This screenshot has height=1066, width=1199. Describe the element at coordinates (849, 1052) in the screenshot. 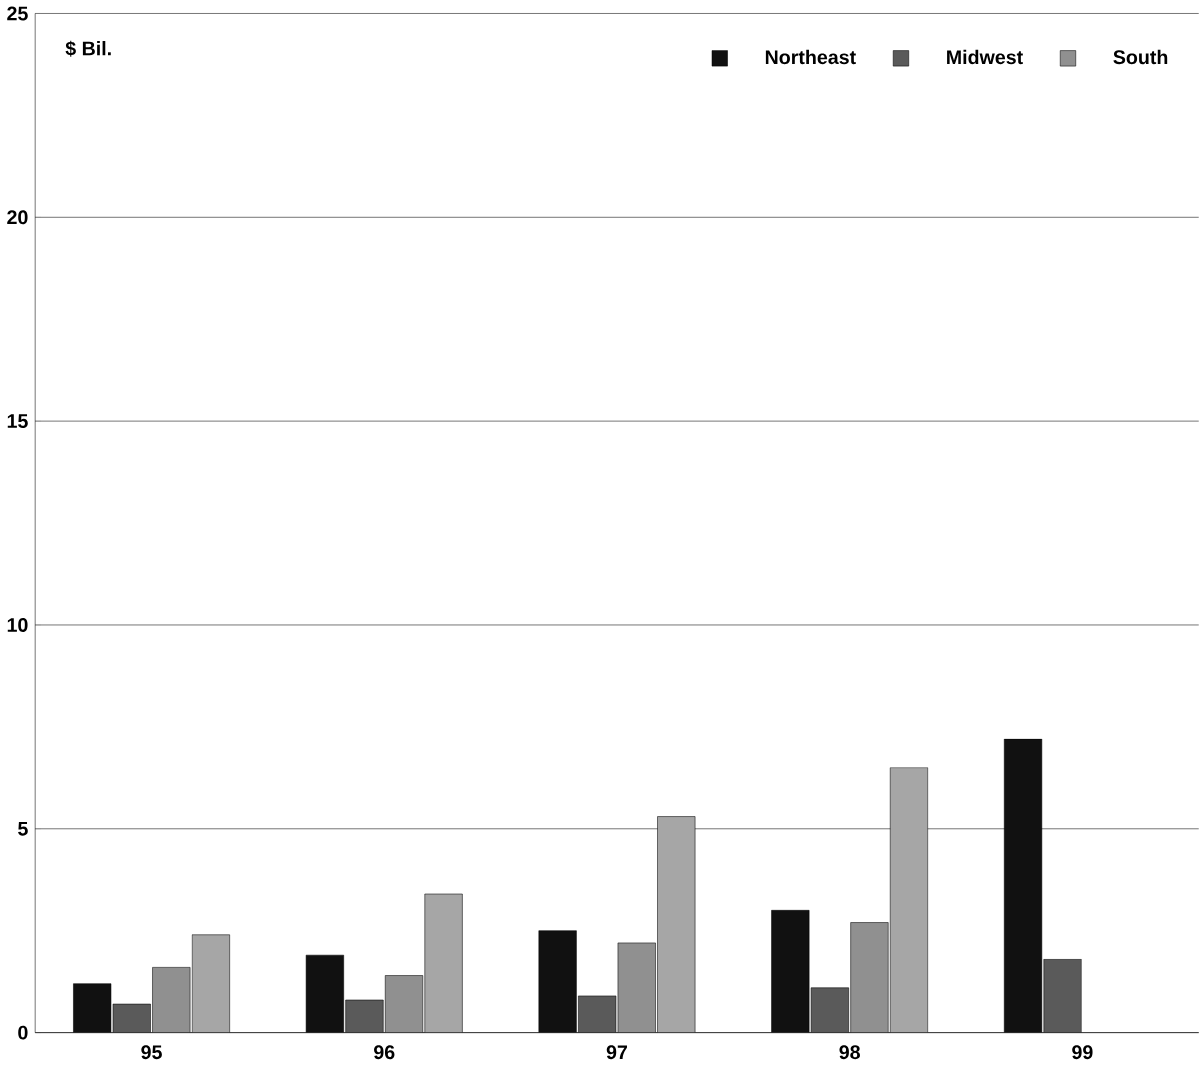

I see `x-tick-label: 98` at that location.